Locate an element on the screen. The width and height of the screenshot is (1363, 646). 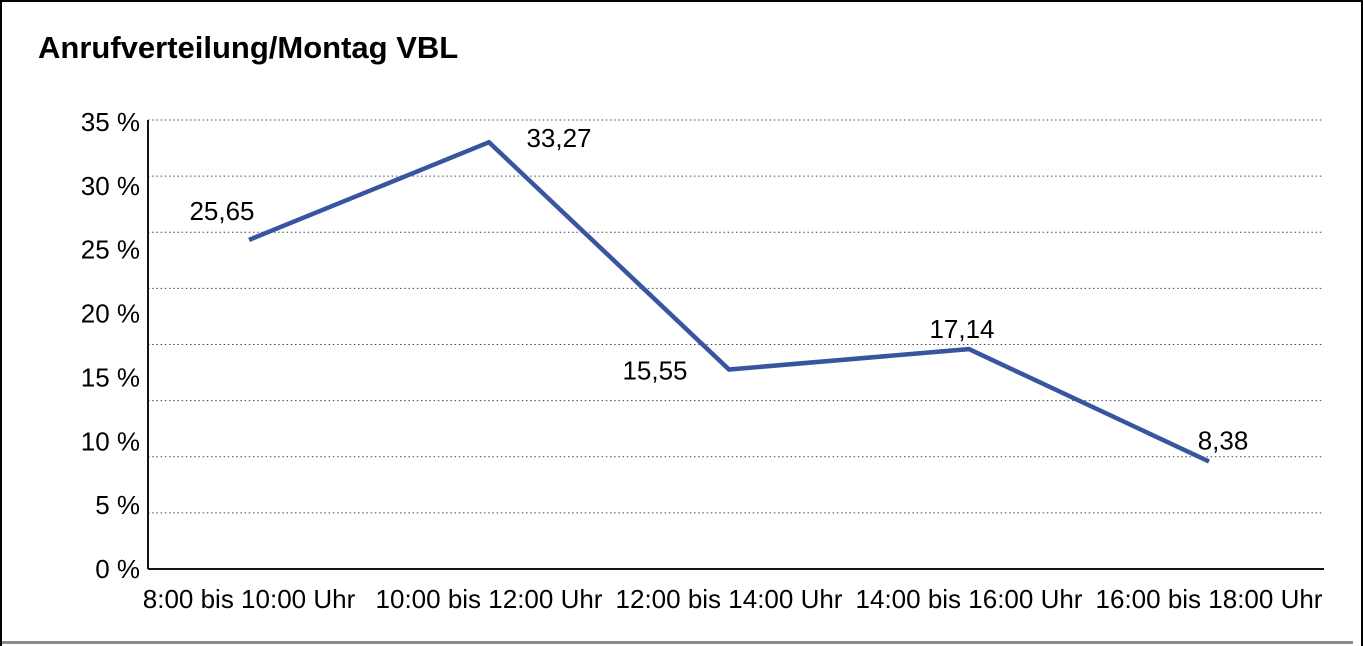
y-tick-label: 0 % is located at coordinates (117, 569).